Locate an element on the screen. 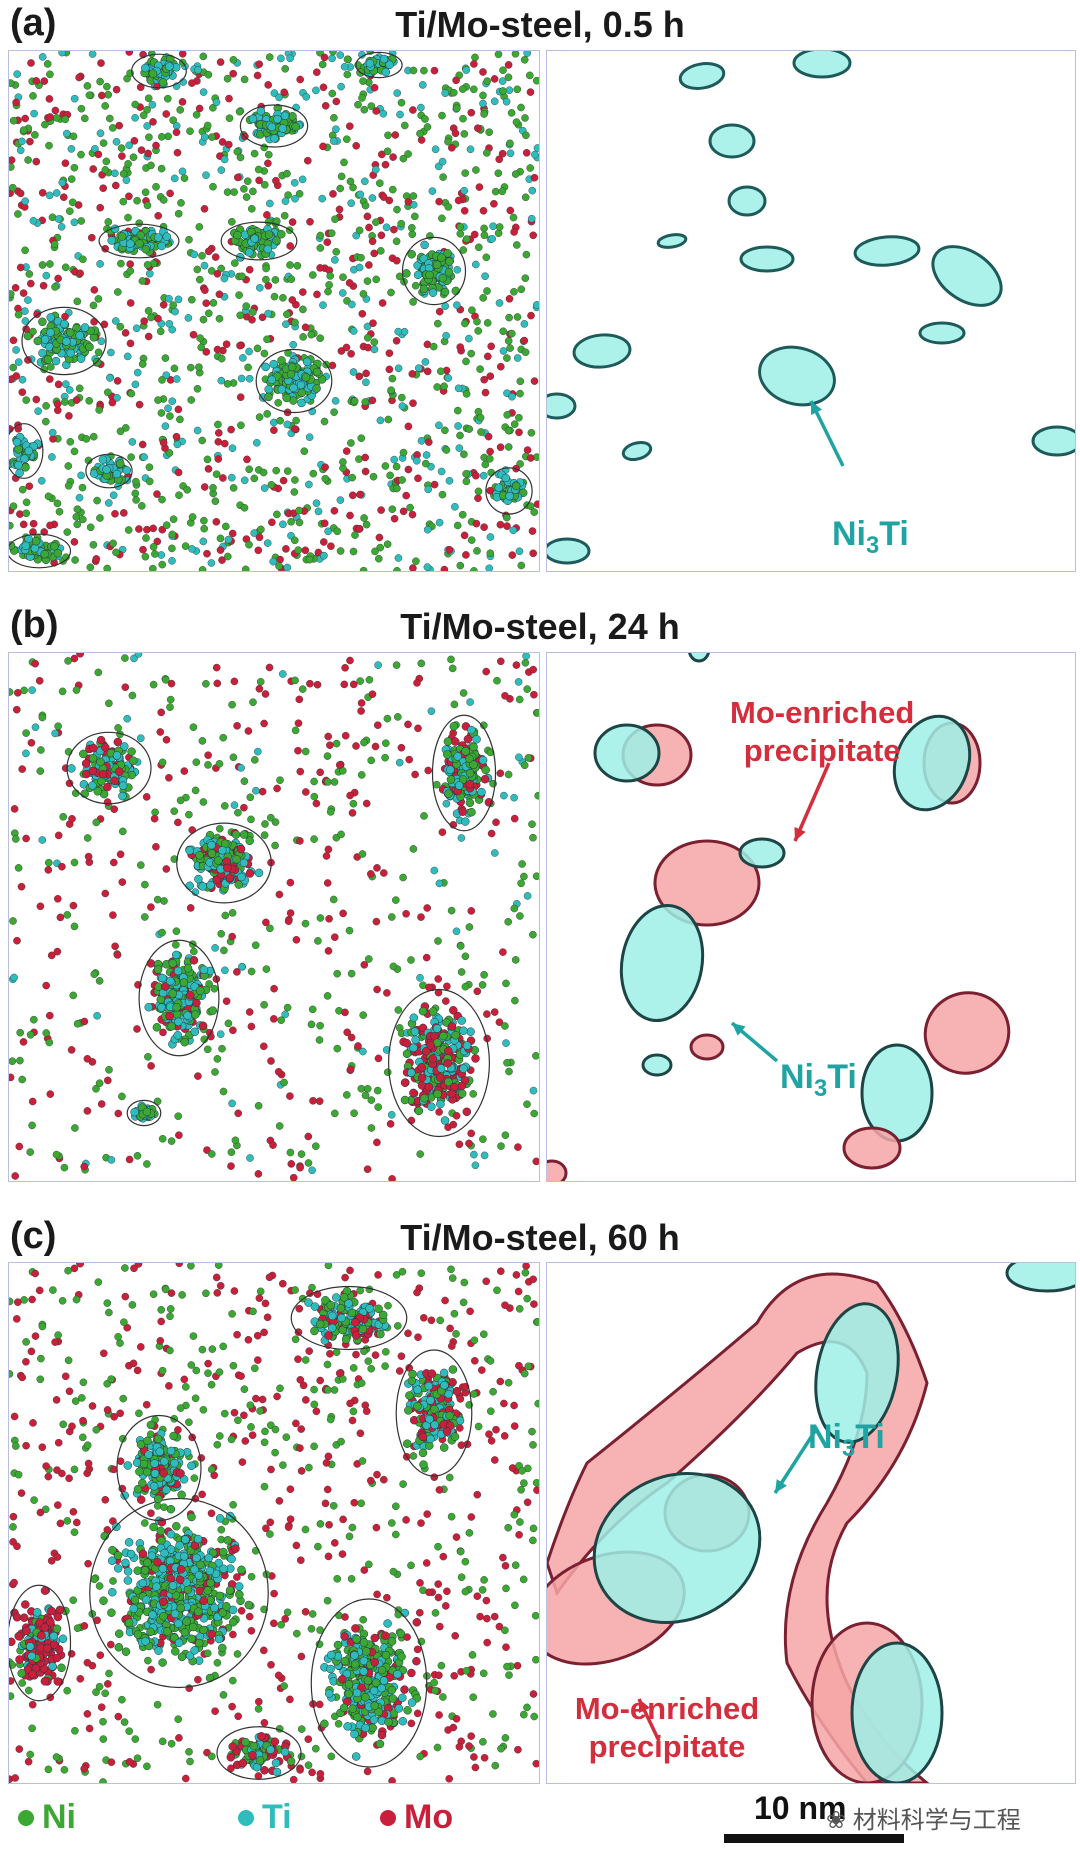  ni3ti-precipitate is located at coordinates (672, 241).